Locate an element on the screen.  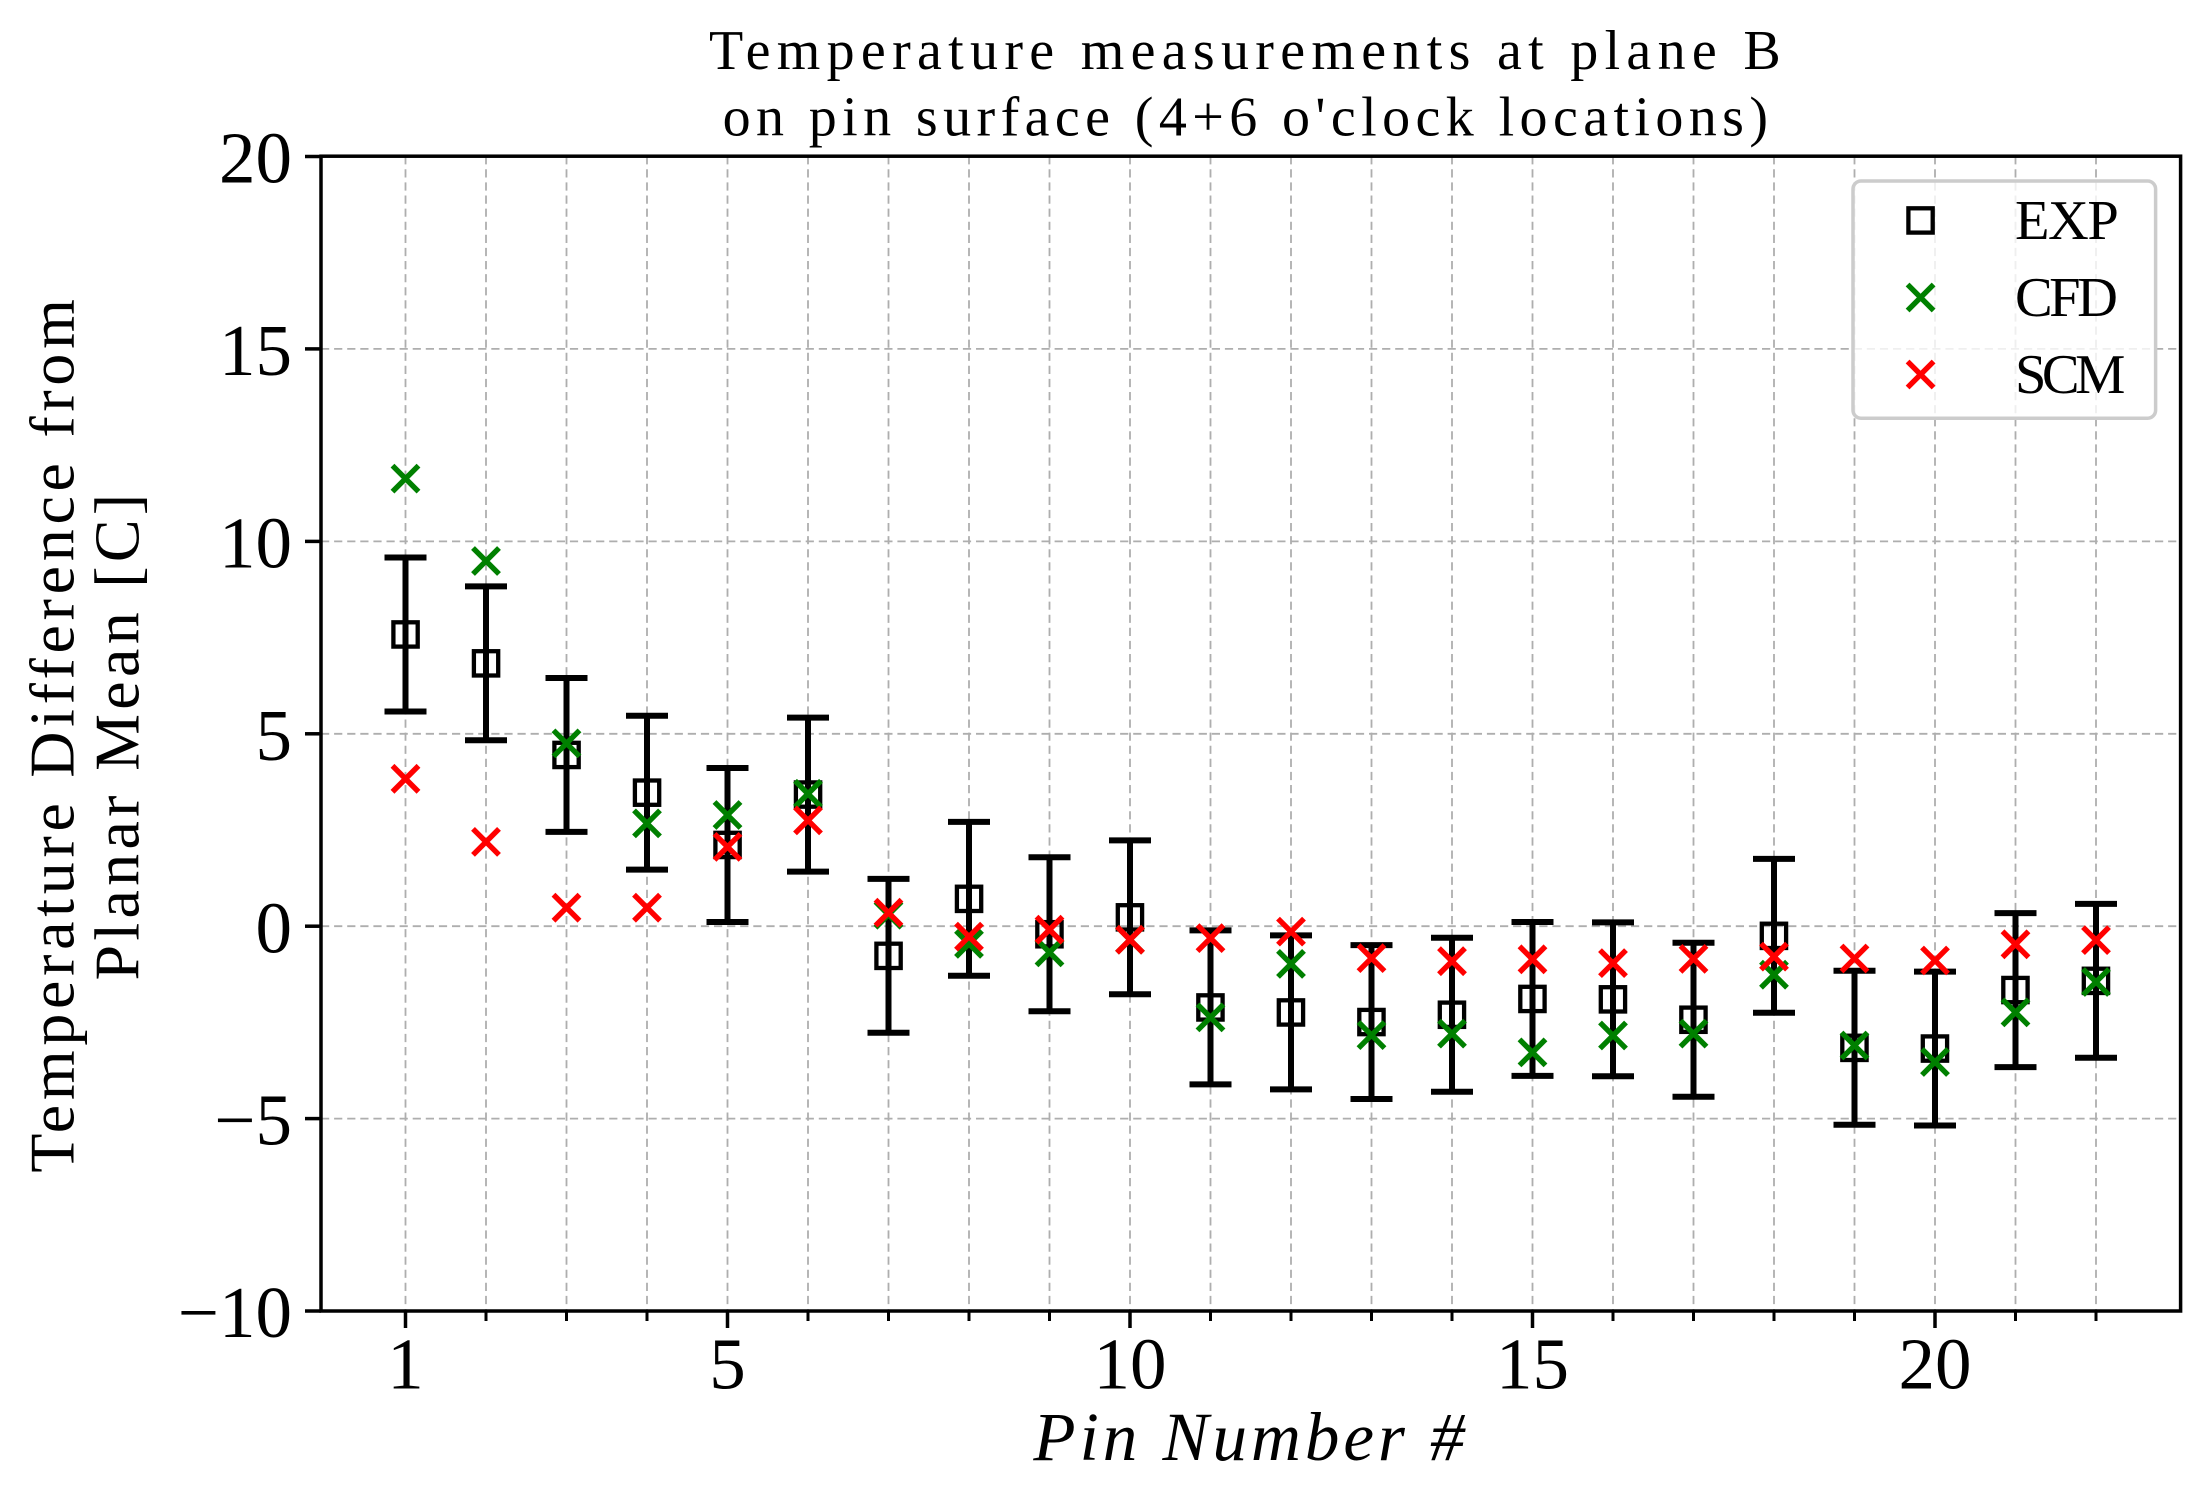
svg-text: CFD is located at coordinates (2065, 298).